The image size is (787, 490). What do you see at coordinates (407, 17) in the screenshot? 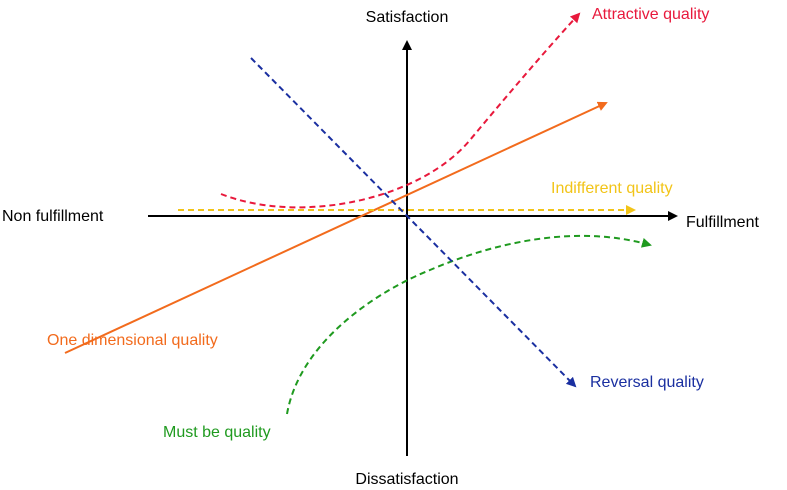
I see `satisfaction-label: Satisfaction` at bounding box center [407, 17].